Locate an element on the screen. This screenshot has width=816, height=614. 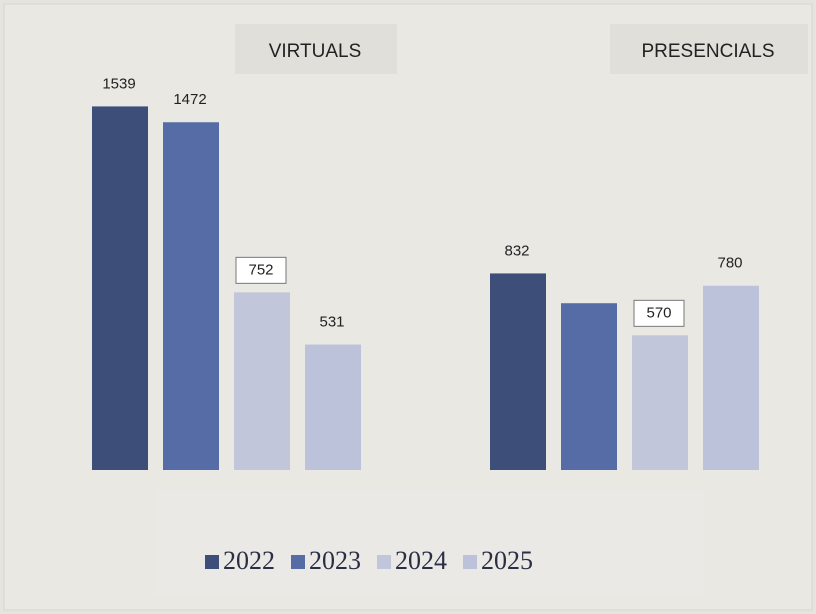
legend-label: 2024 is located at coordinates (421, 560).